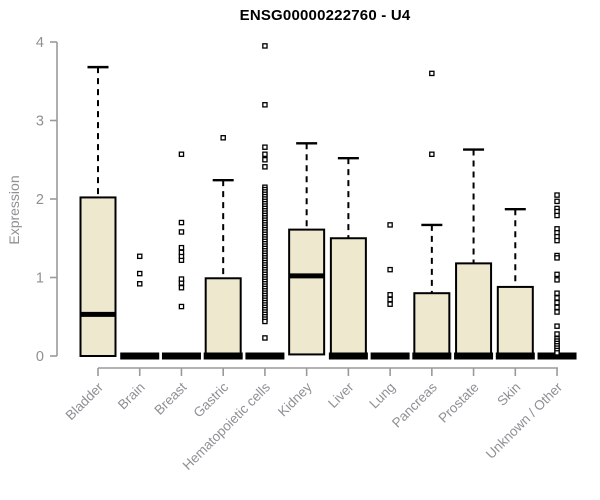 Image resolution: width=600 pixels, height=500 pixels. Describe the element at coordinates (459, 403) in the screenshot. I see `x-tick-label-prostate: Prostate` at that location.